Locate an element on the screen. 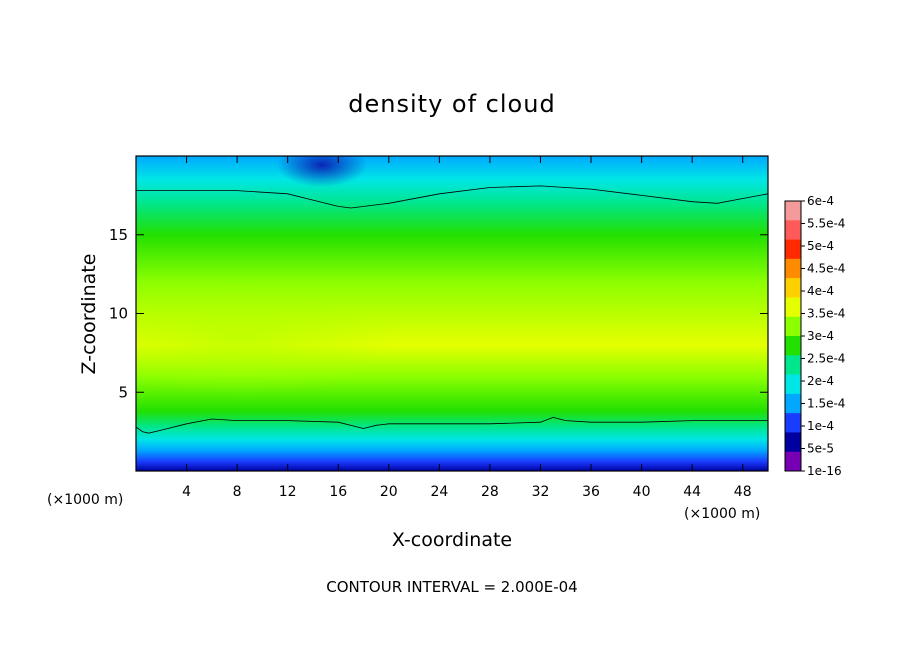  x-tick-label-24: 24 is located at coordinates (439, 492).